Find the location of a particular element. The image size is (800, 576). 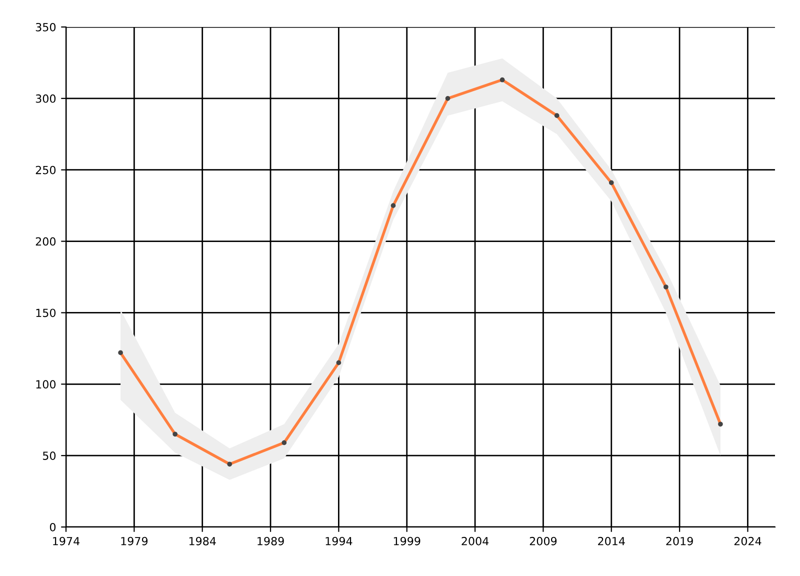

x-tick-label: 2009 is located at coordinates (543, 541).